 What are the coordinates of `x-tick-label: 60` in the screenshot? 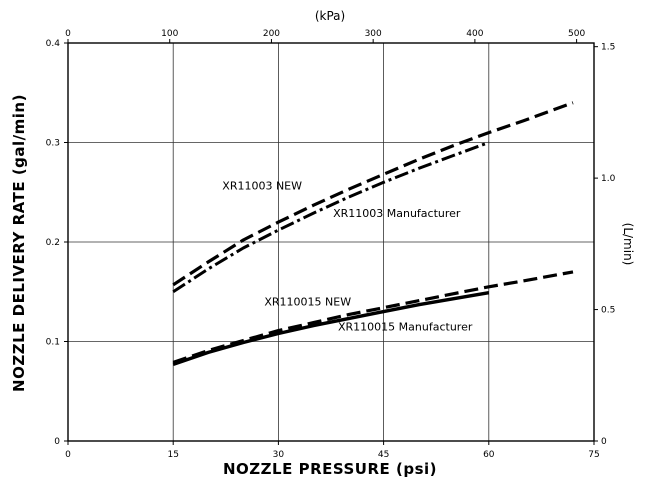 It's located at (489, 455).